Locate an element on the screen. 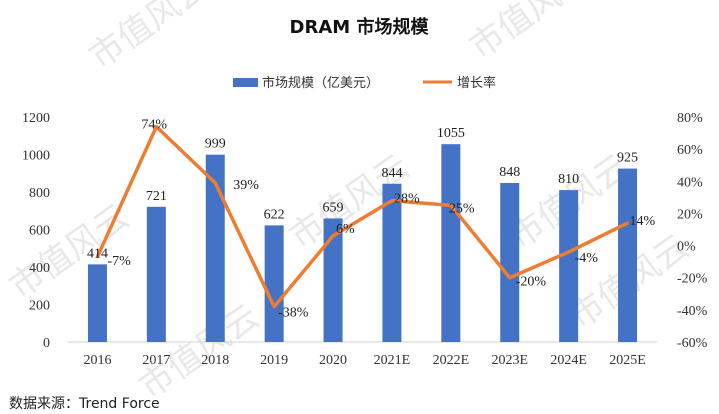 This screenshot has width=719, height=414. bar-value-label-2023E: 848 is located at coordinates (509, 172).